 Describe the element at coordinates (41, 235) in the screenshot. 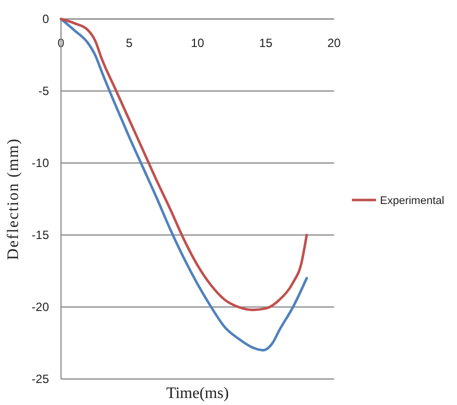

I see `y-tick-label: -15` at that location.